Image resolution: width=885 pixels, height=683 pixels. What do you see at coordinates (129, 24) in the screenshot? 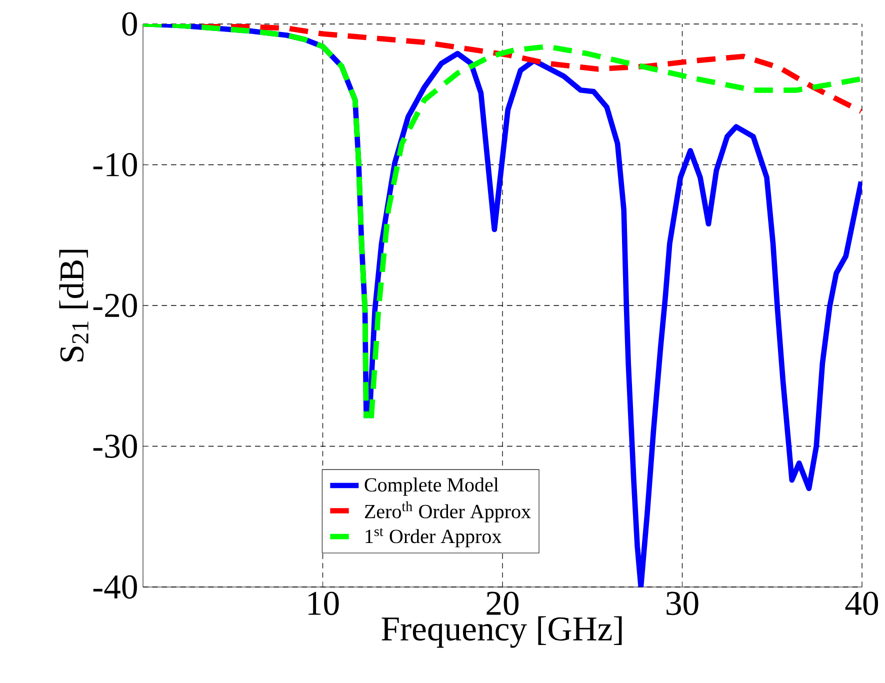
I see `y-tick-label: 0` at bounding box center [129, 24].